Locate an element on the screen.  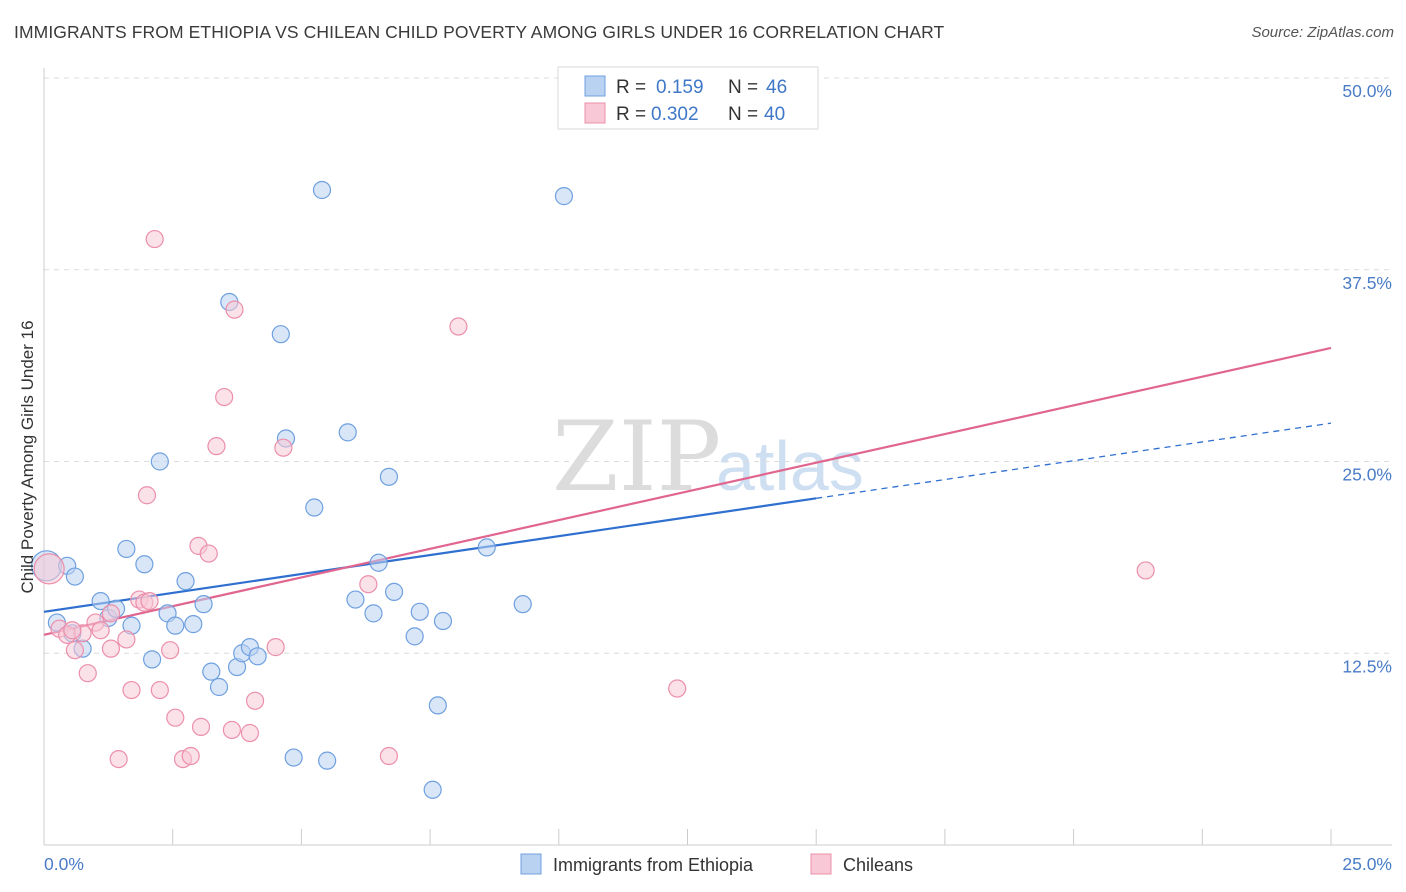
y-tick-label-3: 50.0% is located at coordinates (1367, 91).